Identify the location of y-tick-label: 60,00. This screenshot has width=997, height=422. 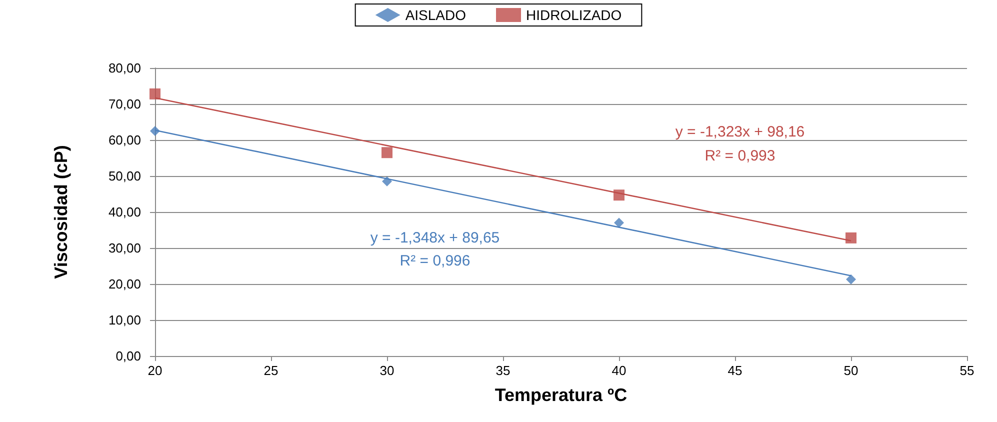
(124, 140).